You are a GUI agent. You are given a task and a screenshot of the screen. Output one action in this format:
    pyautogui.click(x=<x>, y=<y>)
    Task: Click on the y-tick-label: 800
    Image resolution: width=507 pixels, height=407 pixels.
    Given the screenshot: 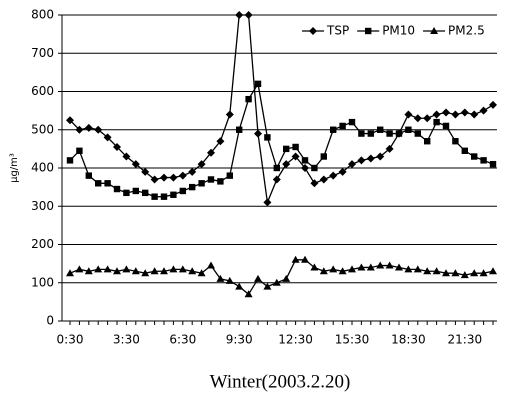 What is the action you would take?
    pyautogui.click(x=42, y=15)
    